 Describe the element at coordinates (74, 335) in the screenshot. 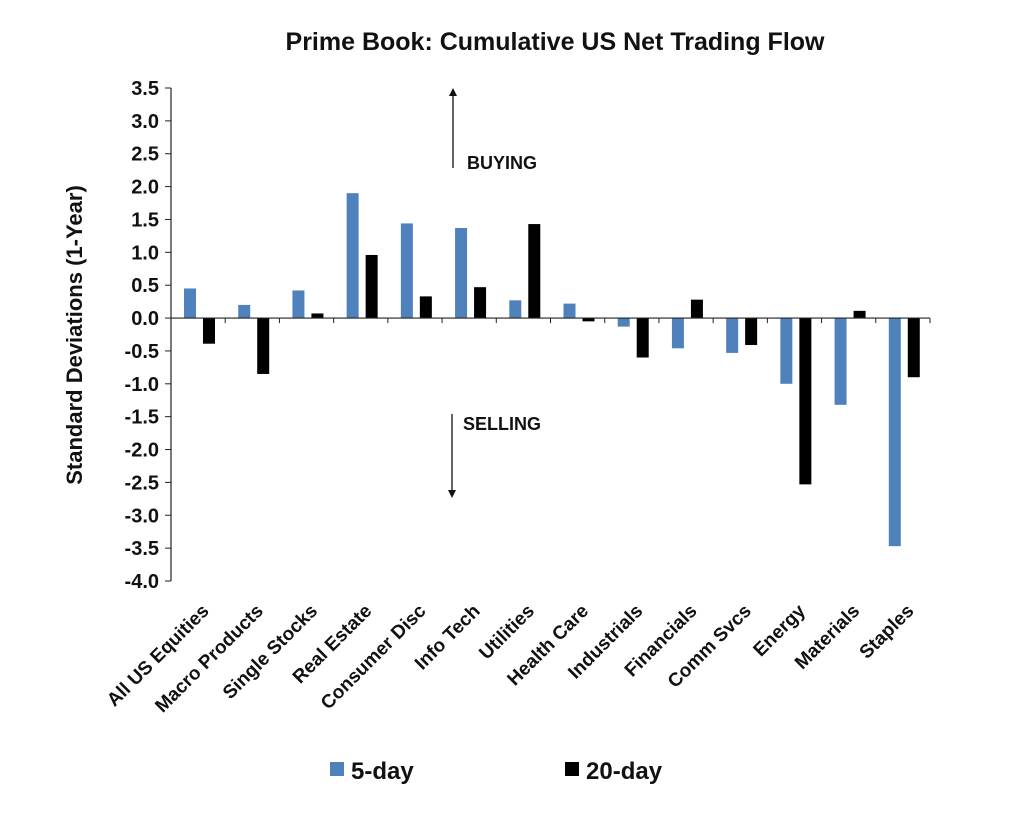

I see `y-axis-label: Standard Deviations (1-Year)` at that location.